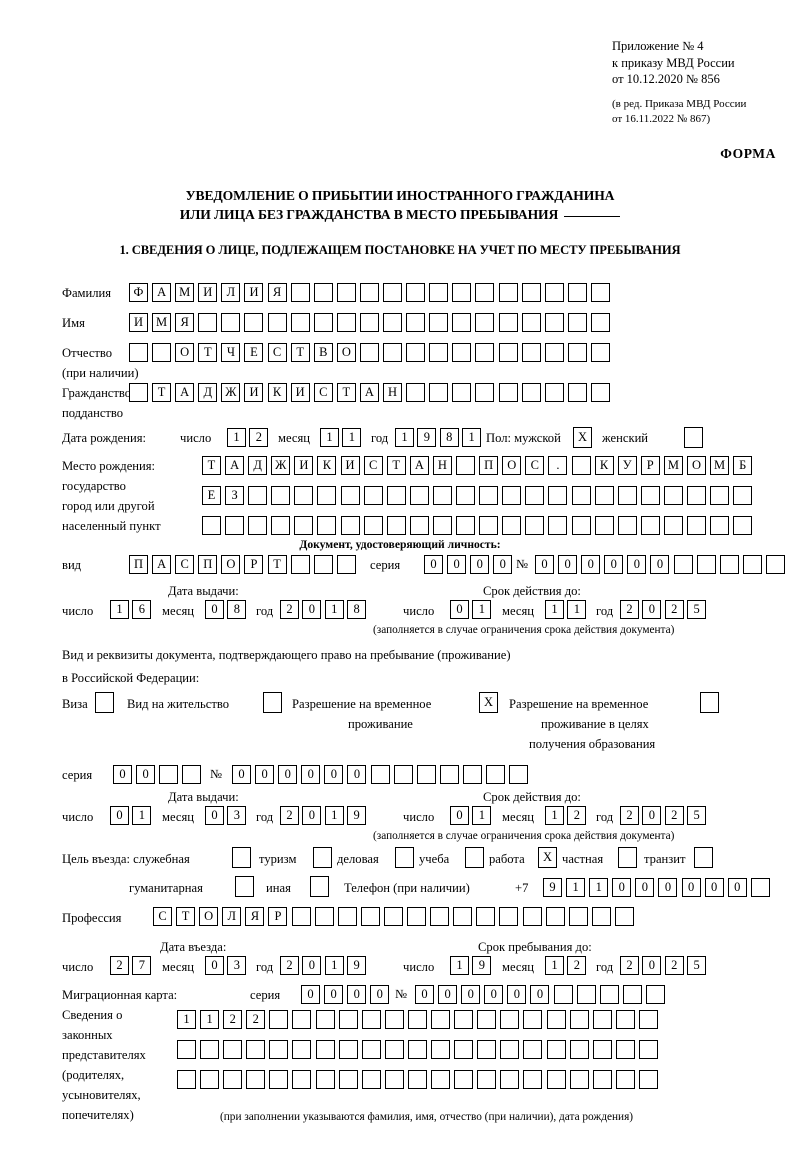  I want to click on char-cell: Т, so click(300, 352).